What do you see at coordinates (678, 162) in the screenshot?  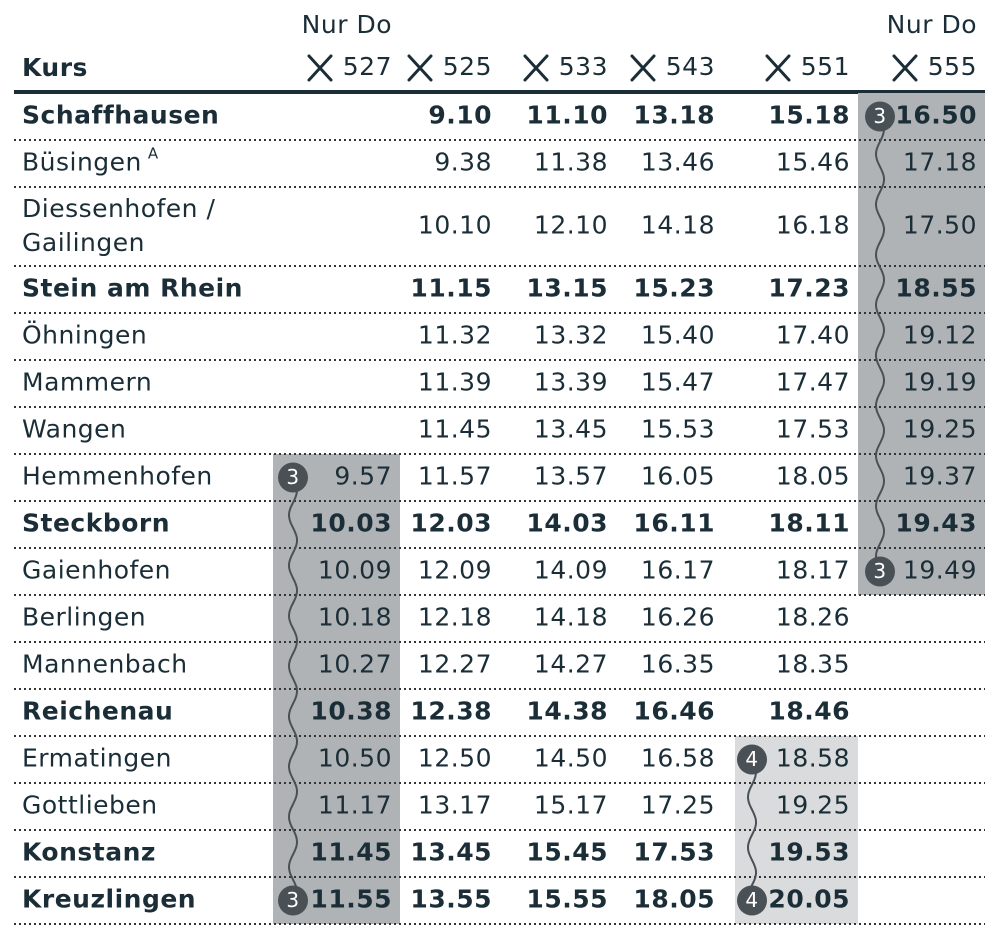 I see `departure-time: 13.46` at bounding box center [678, 162].